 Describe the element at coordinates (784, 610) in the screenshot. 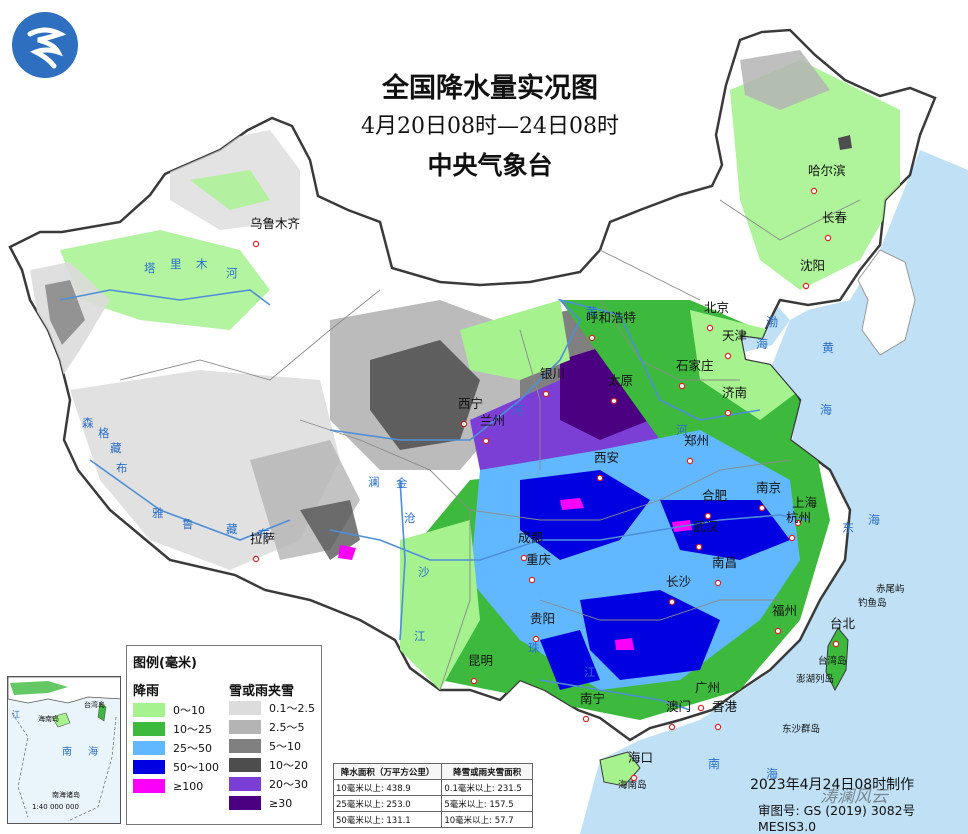

I see `city-label: 福州` at that location.